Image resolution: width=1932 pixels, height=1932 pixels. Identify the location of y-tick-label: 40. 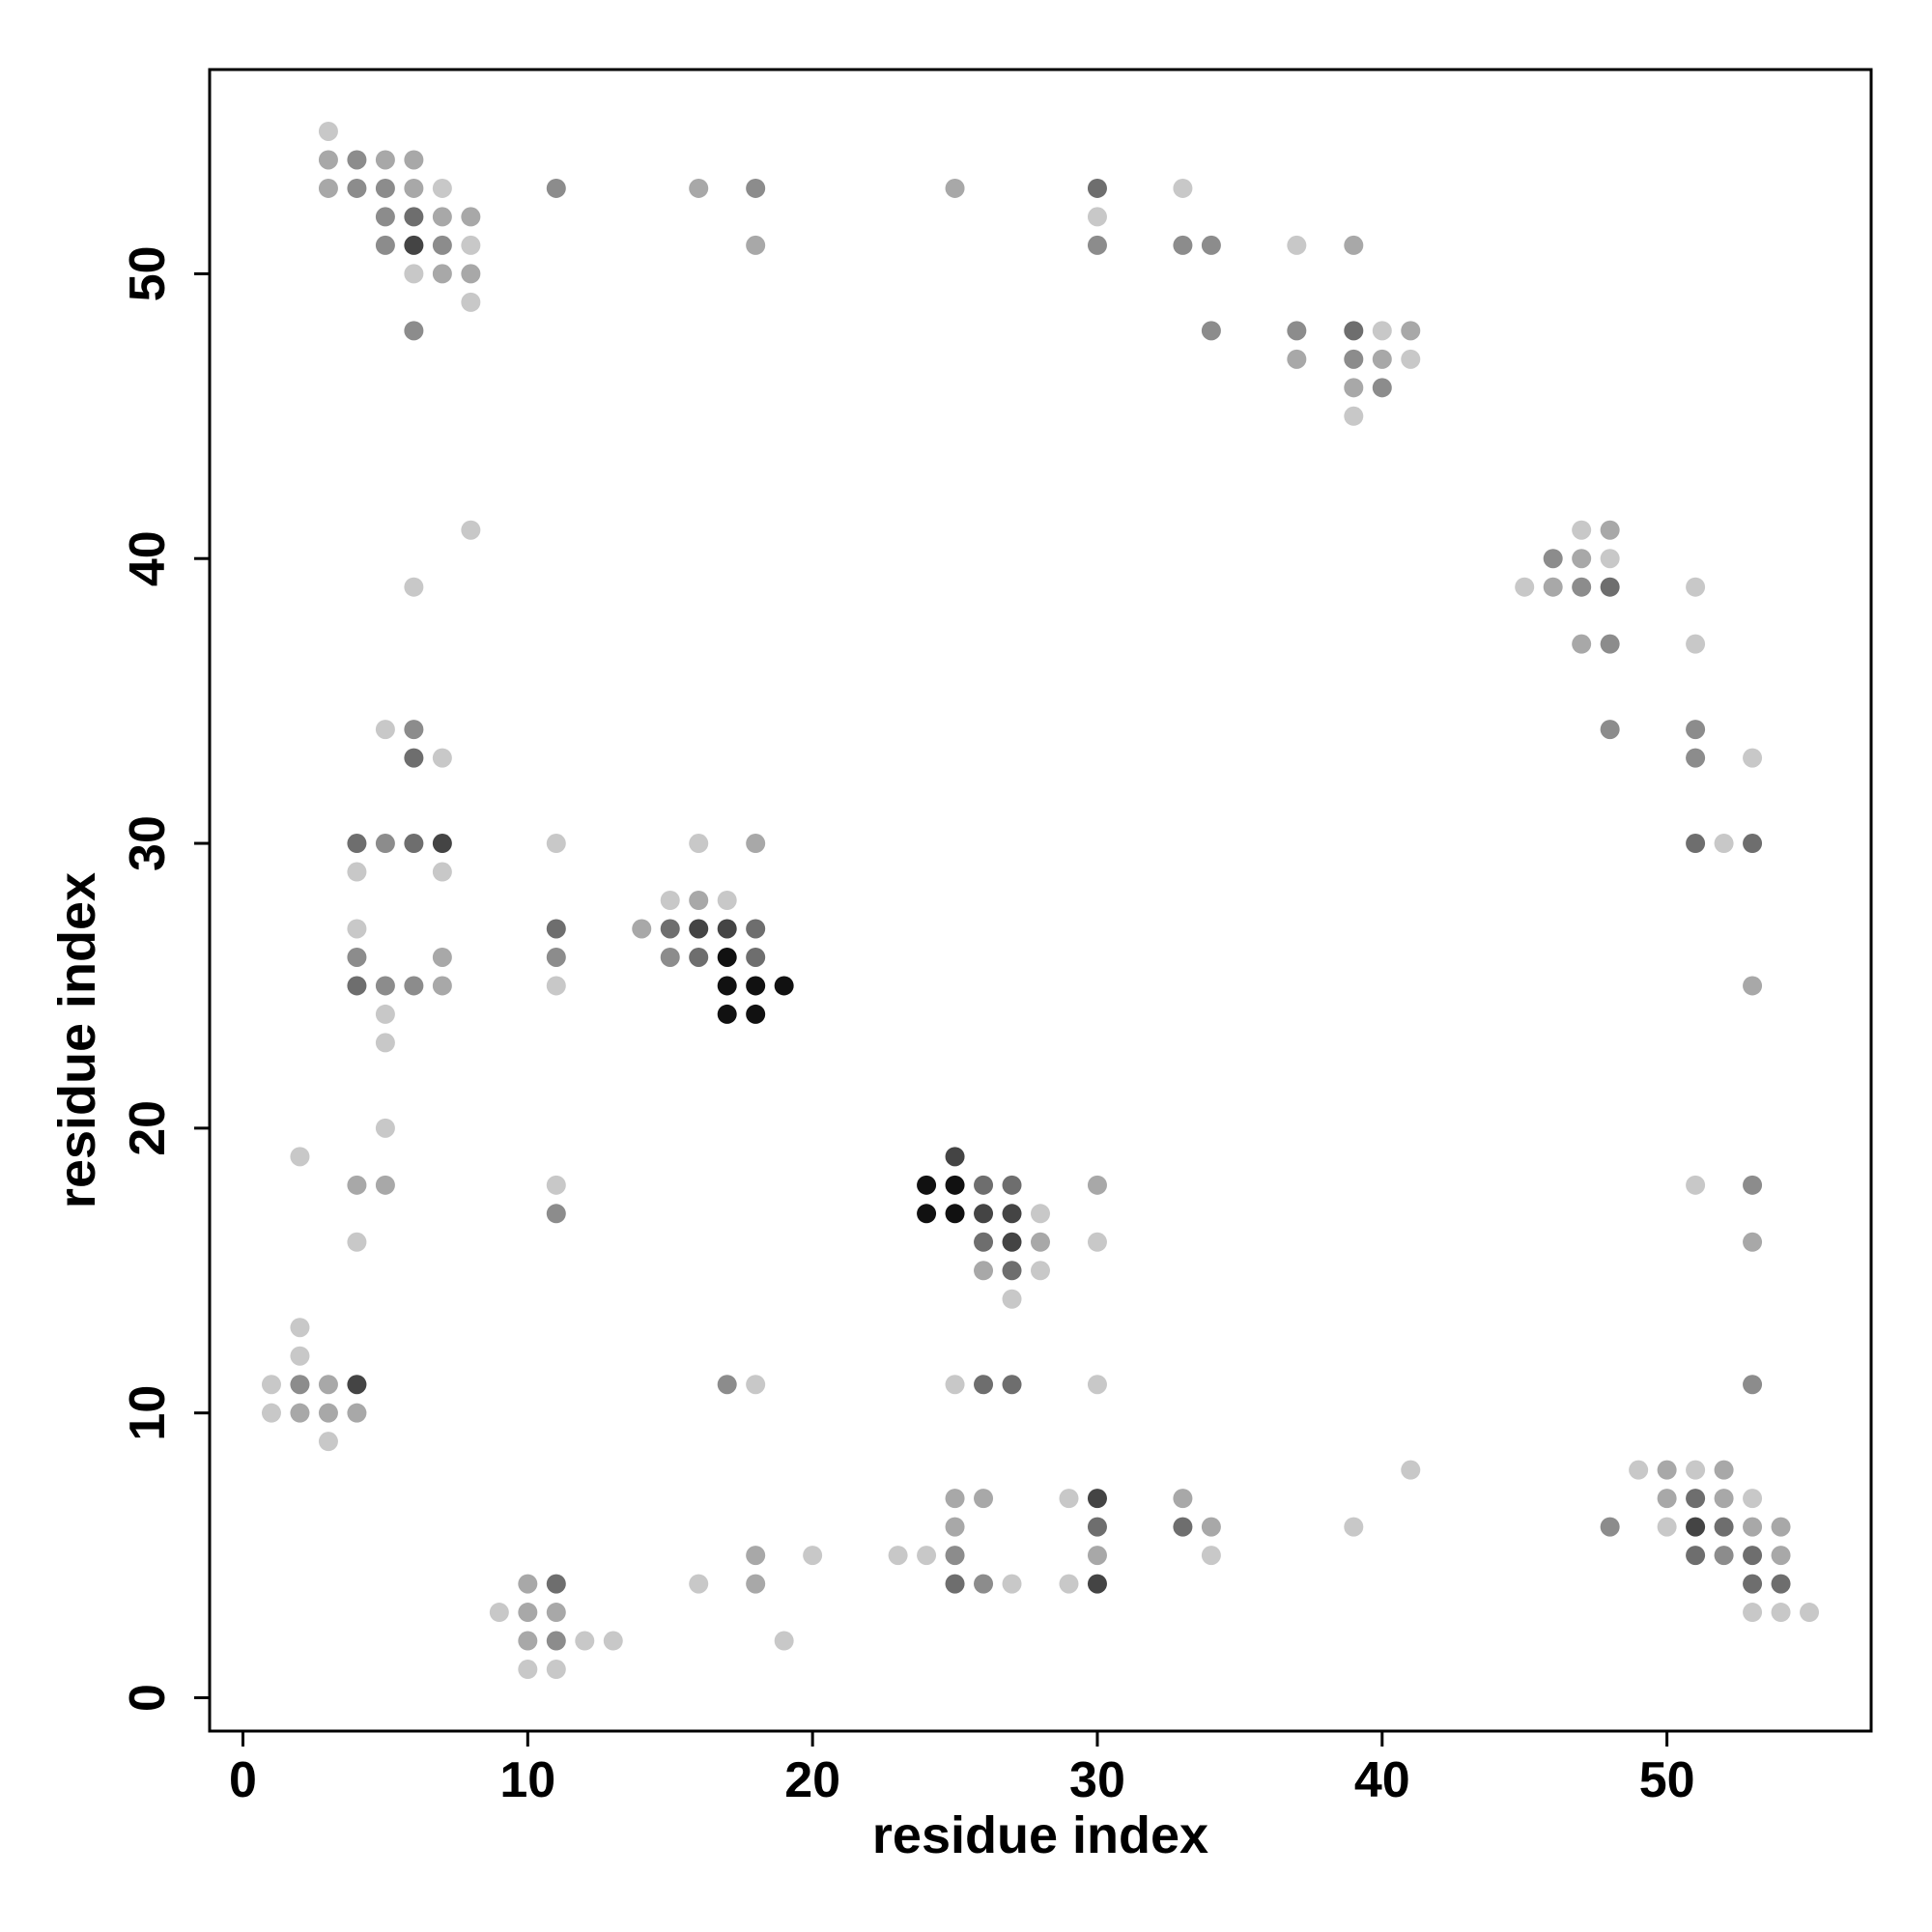
(148, 558).